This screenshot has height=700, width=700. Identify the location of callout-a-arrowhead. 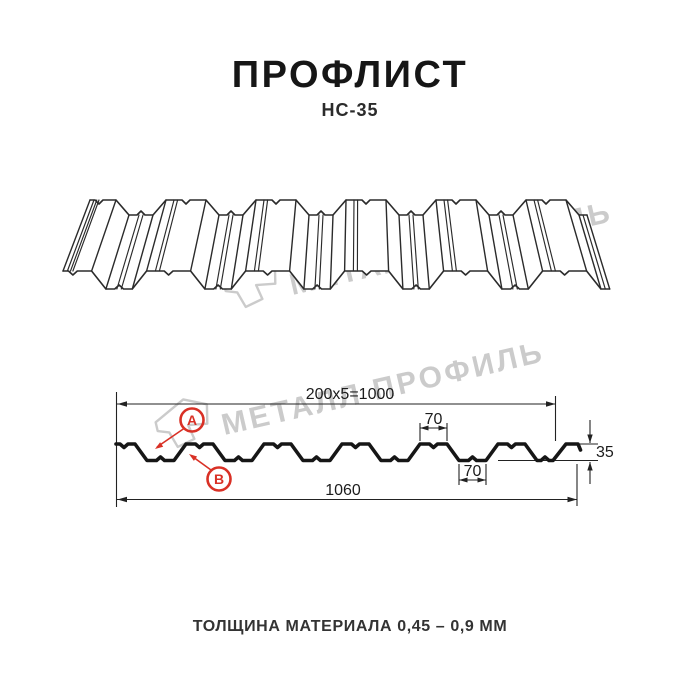
(159, 445).